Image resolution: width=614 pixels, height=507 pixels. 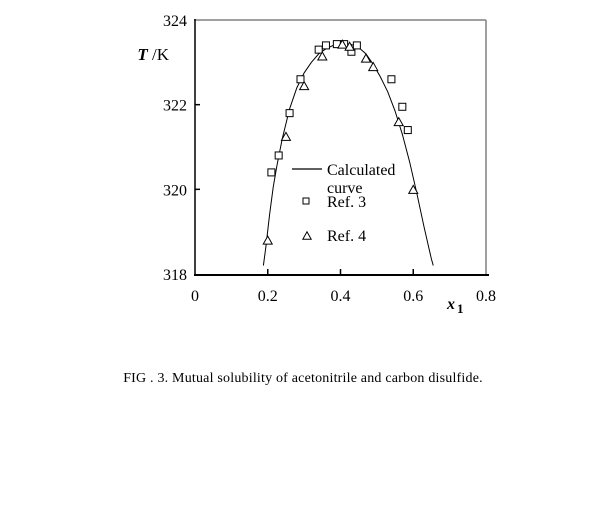 I want to click on legend-label-calculated: Calculated, so click(x=361, y=170).